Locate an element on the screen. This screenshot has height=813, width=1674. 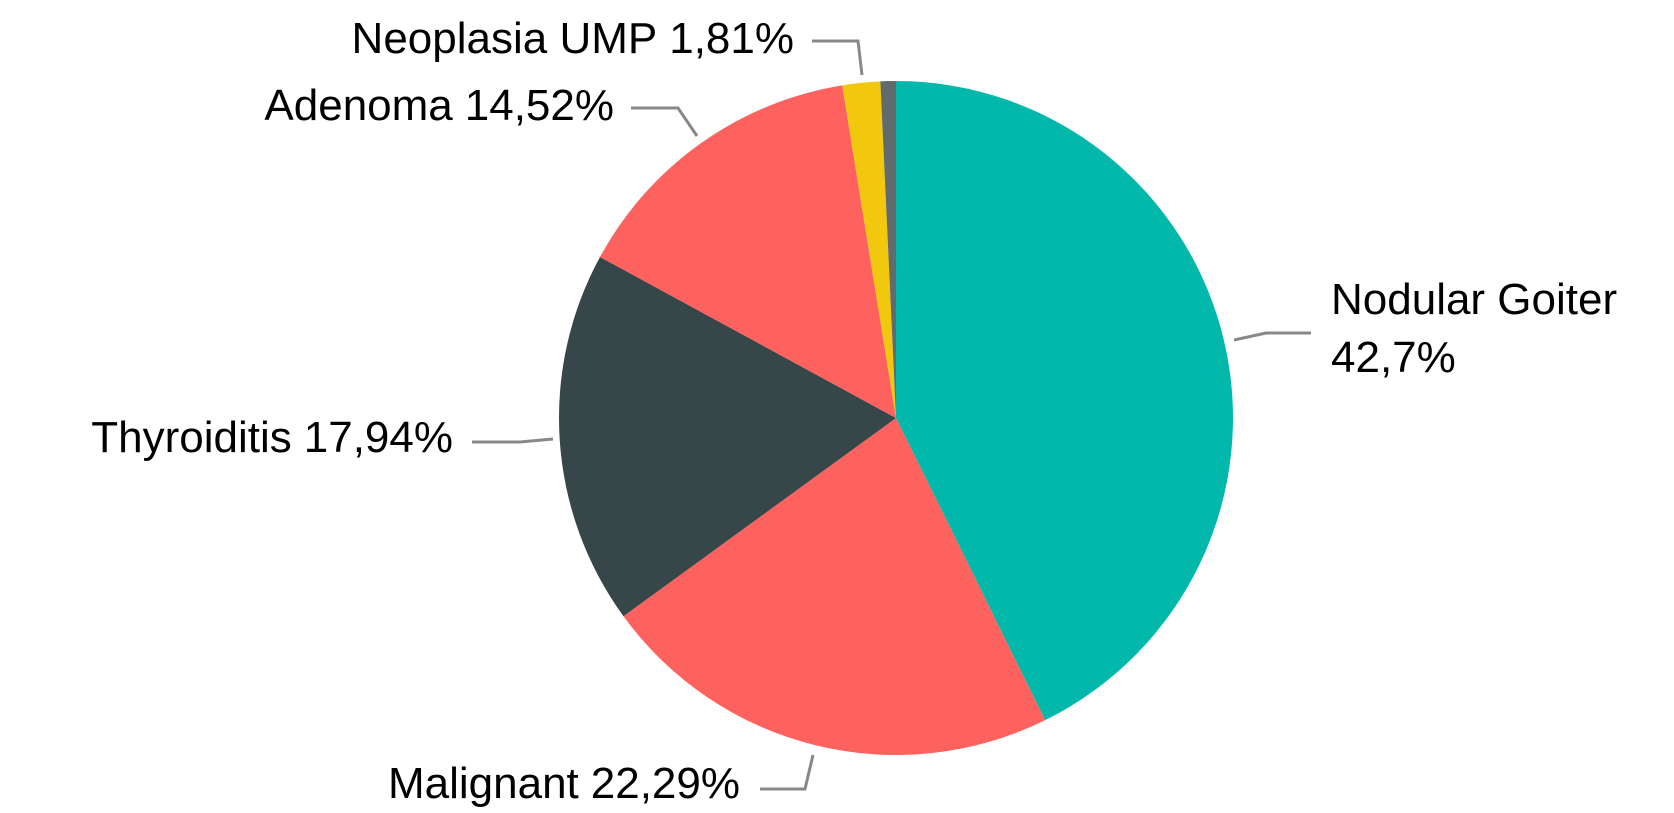
slice-label: Malignant 22,29% is located at coordinates (564, 783).